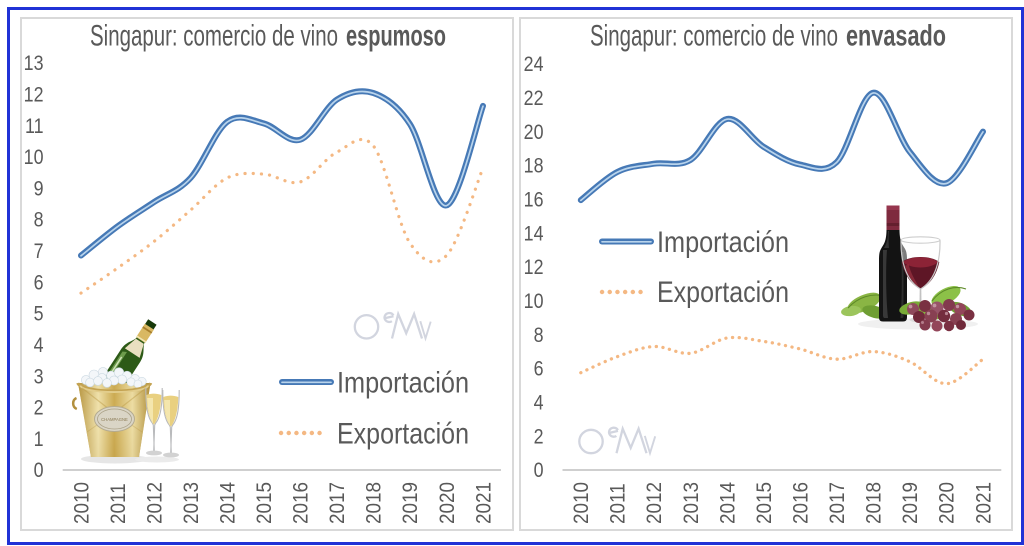 This screenshot has height=546, width=1024. I want to click on svg-text: 3, so click(39, 377).